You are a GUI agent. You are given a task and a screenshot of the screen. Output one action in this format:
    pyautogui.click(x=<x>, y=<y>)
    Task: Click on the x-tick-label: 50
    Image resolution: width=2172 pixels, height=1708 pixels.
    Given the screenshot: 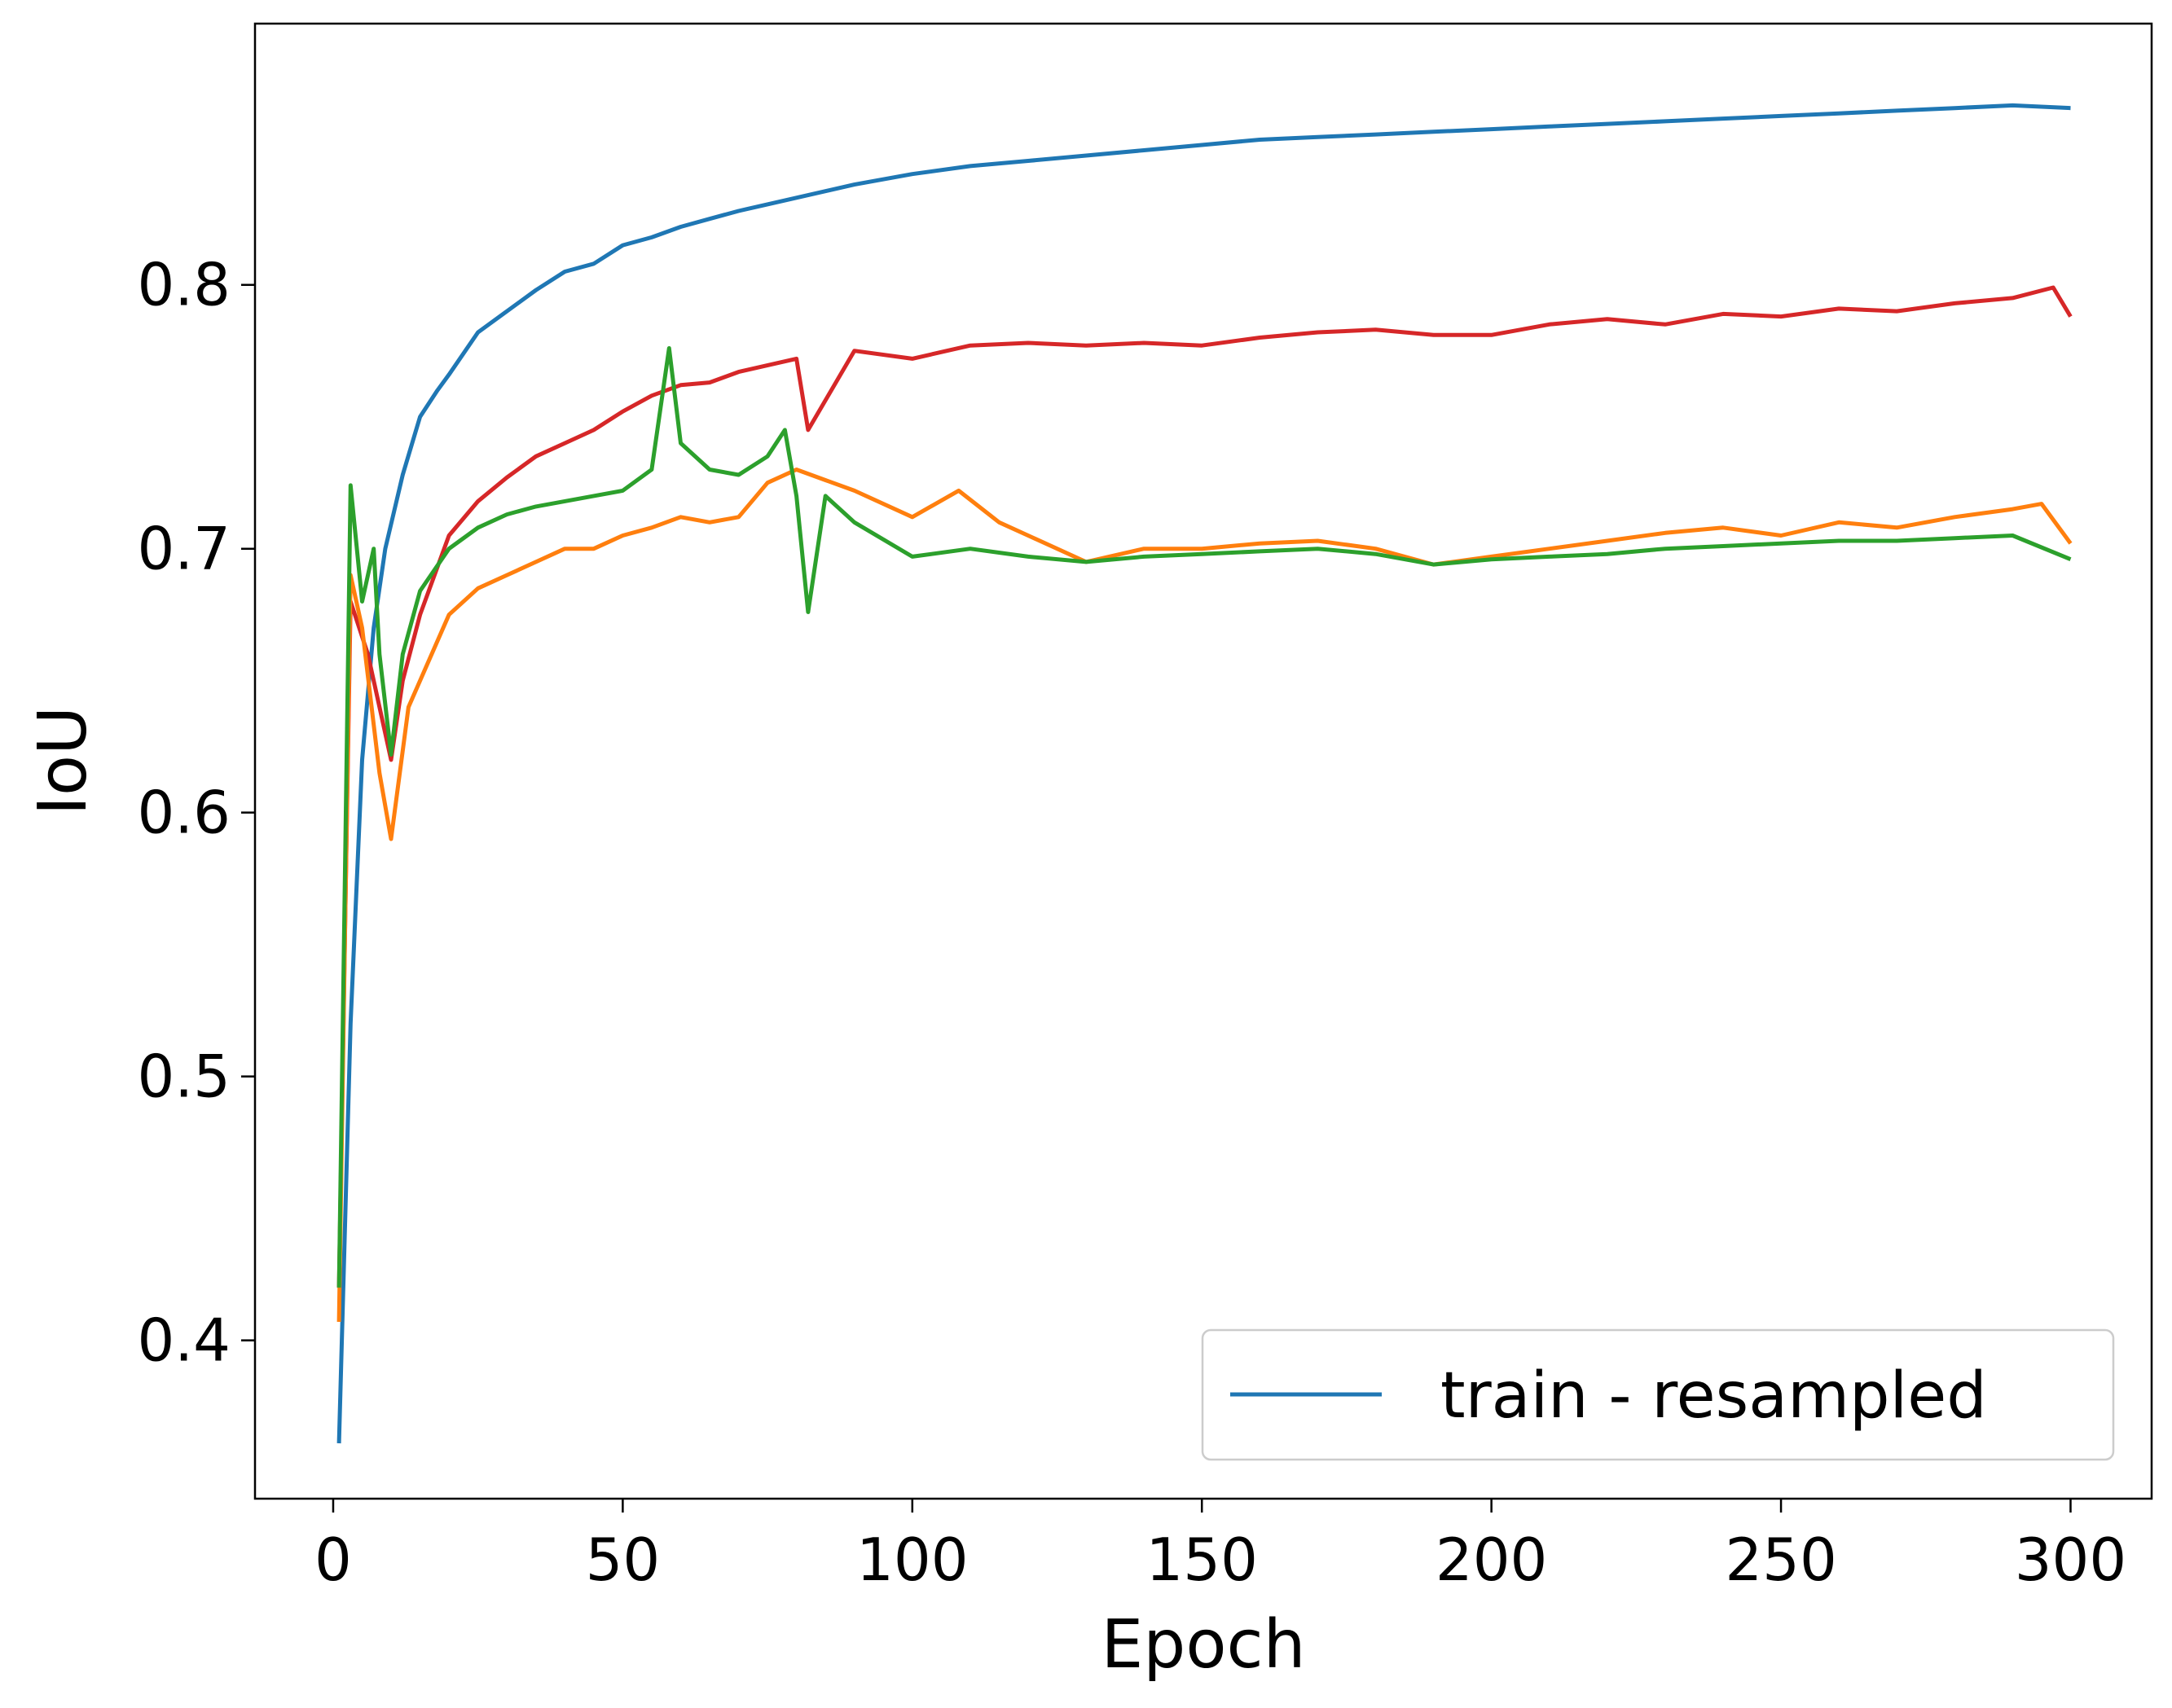 What is the action you would take?
    pyautogui.click(x=623, y=1560)
    